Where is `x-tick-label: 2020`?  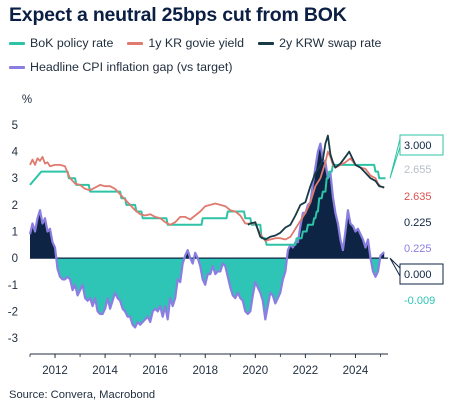 x-tick-label: 2020 is located at coordinates (256, 371).